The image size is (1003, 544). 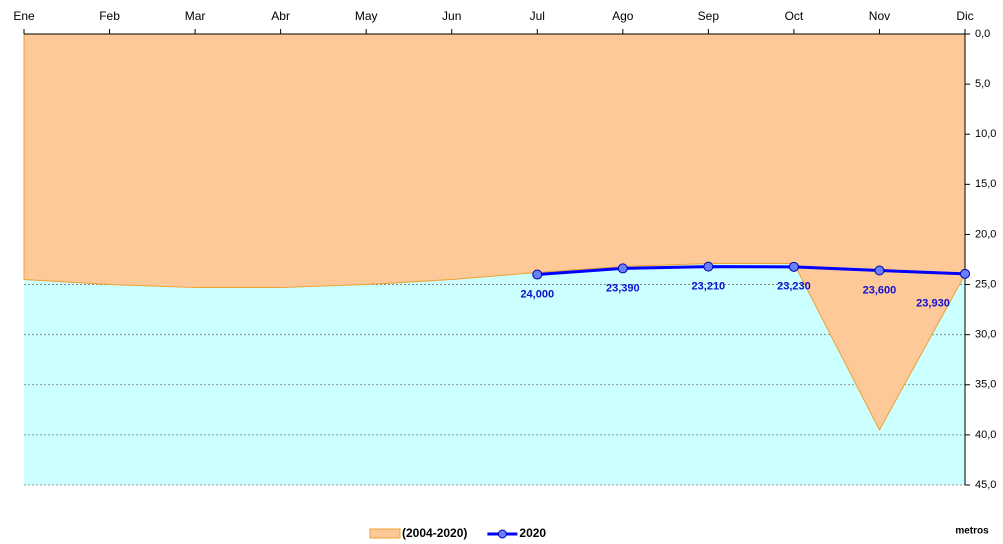 I want to click on value-label: 23,210, so click(x=709, y=287).